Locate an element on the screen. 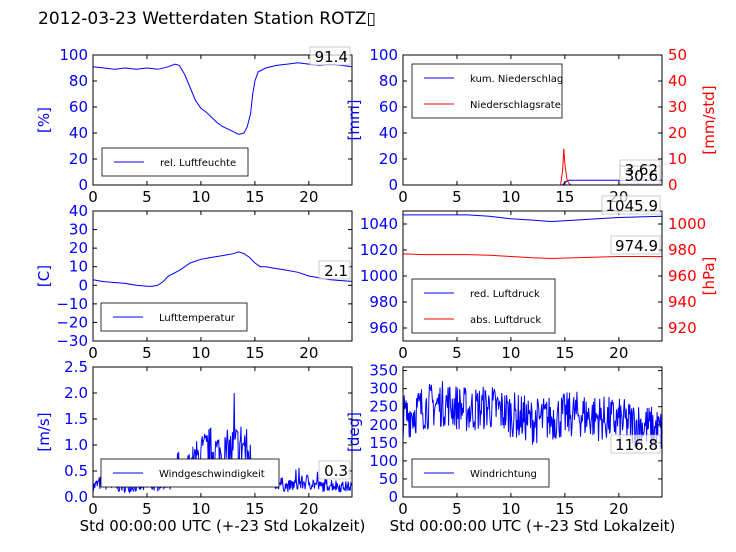  y-tick-label: 2.0 is located at coordinates (76, 393).